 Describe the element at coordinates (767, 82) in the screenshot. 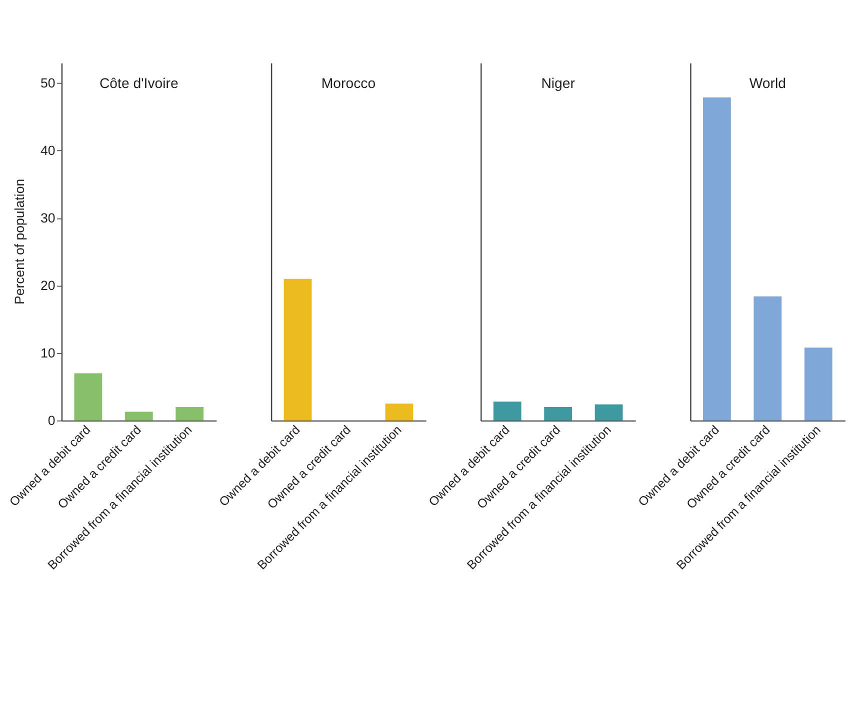

I see `text: World` at that location.